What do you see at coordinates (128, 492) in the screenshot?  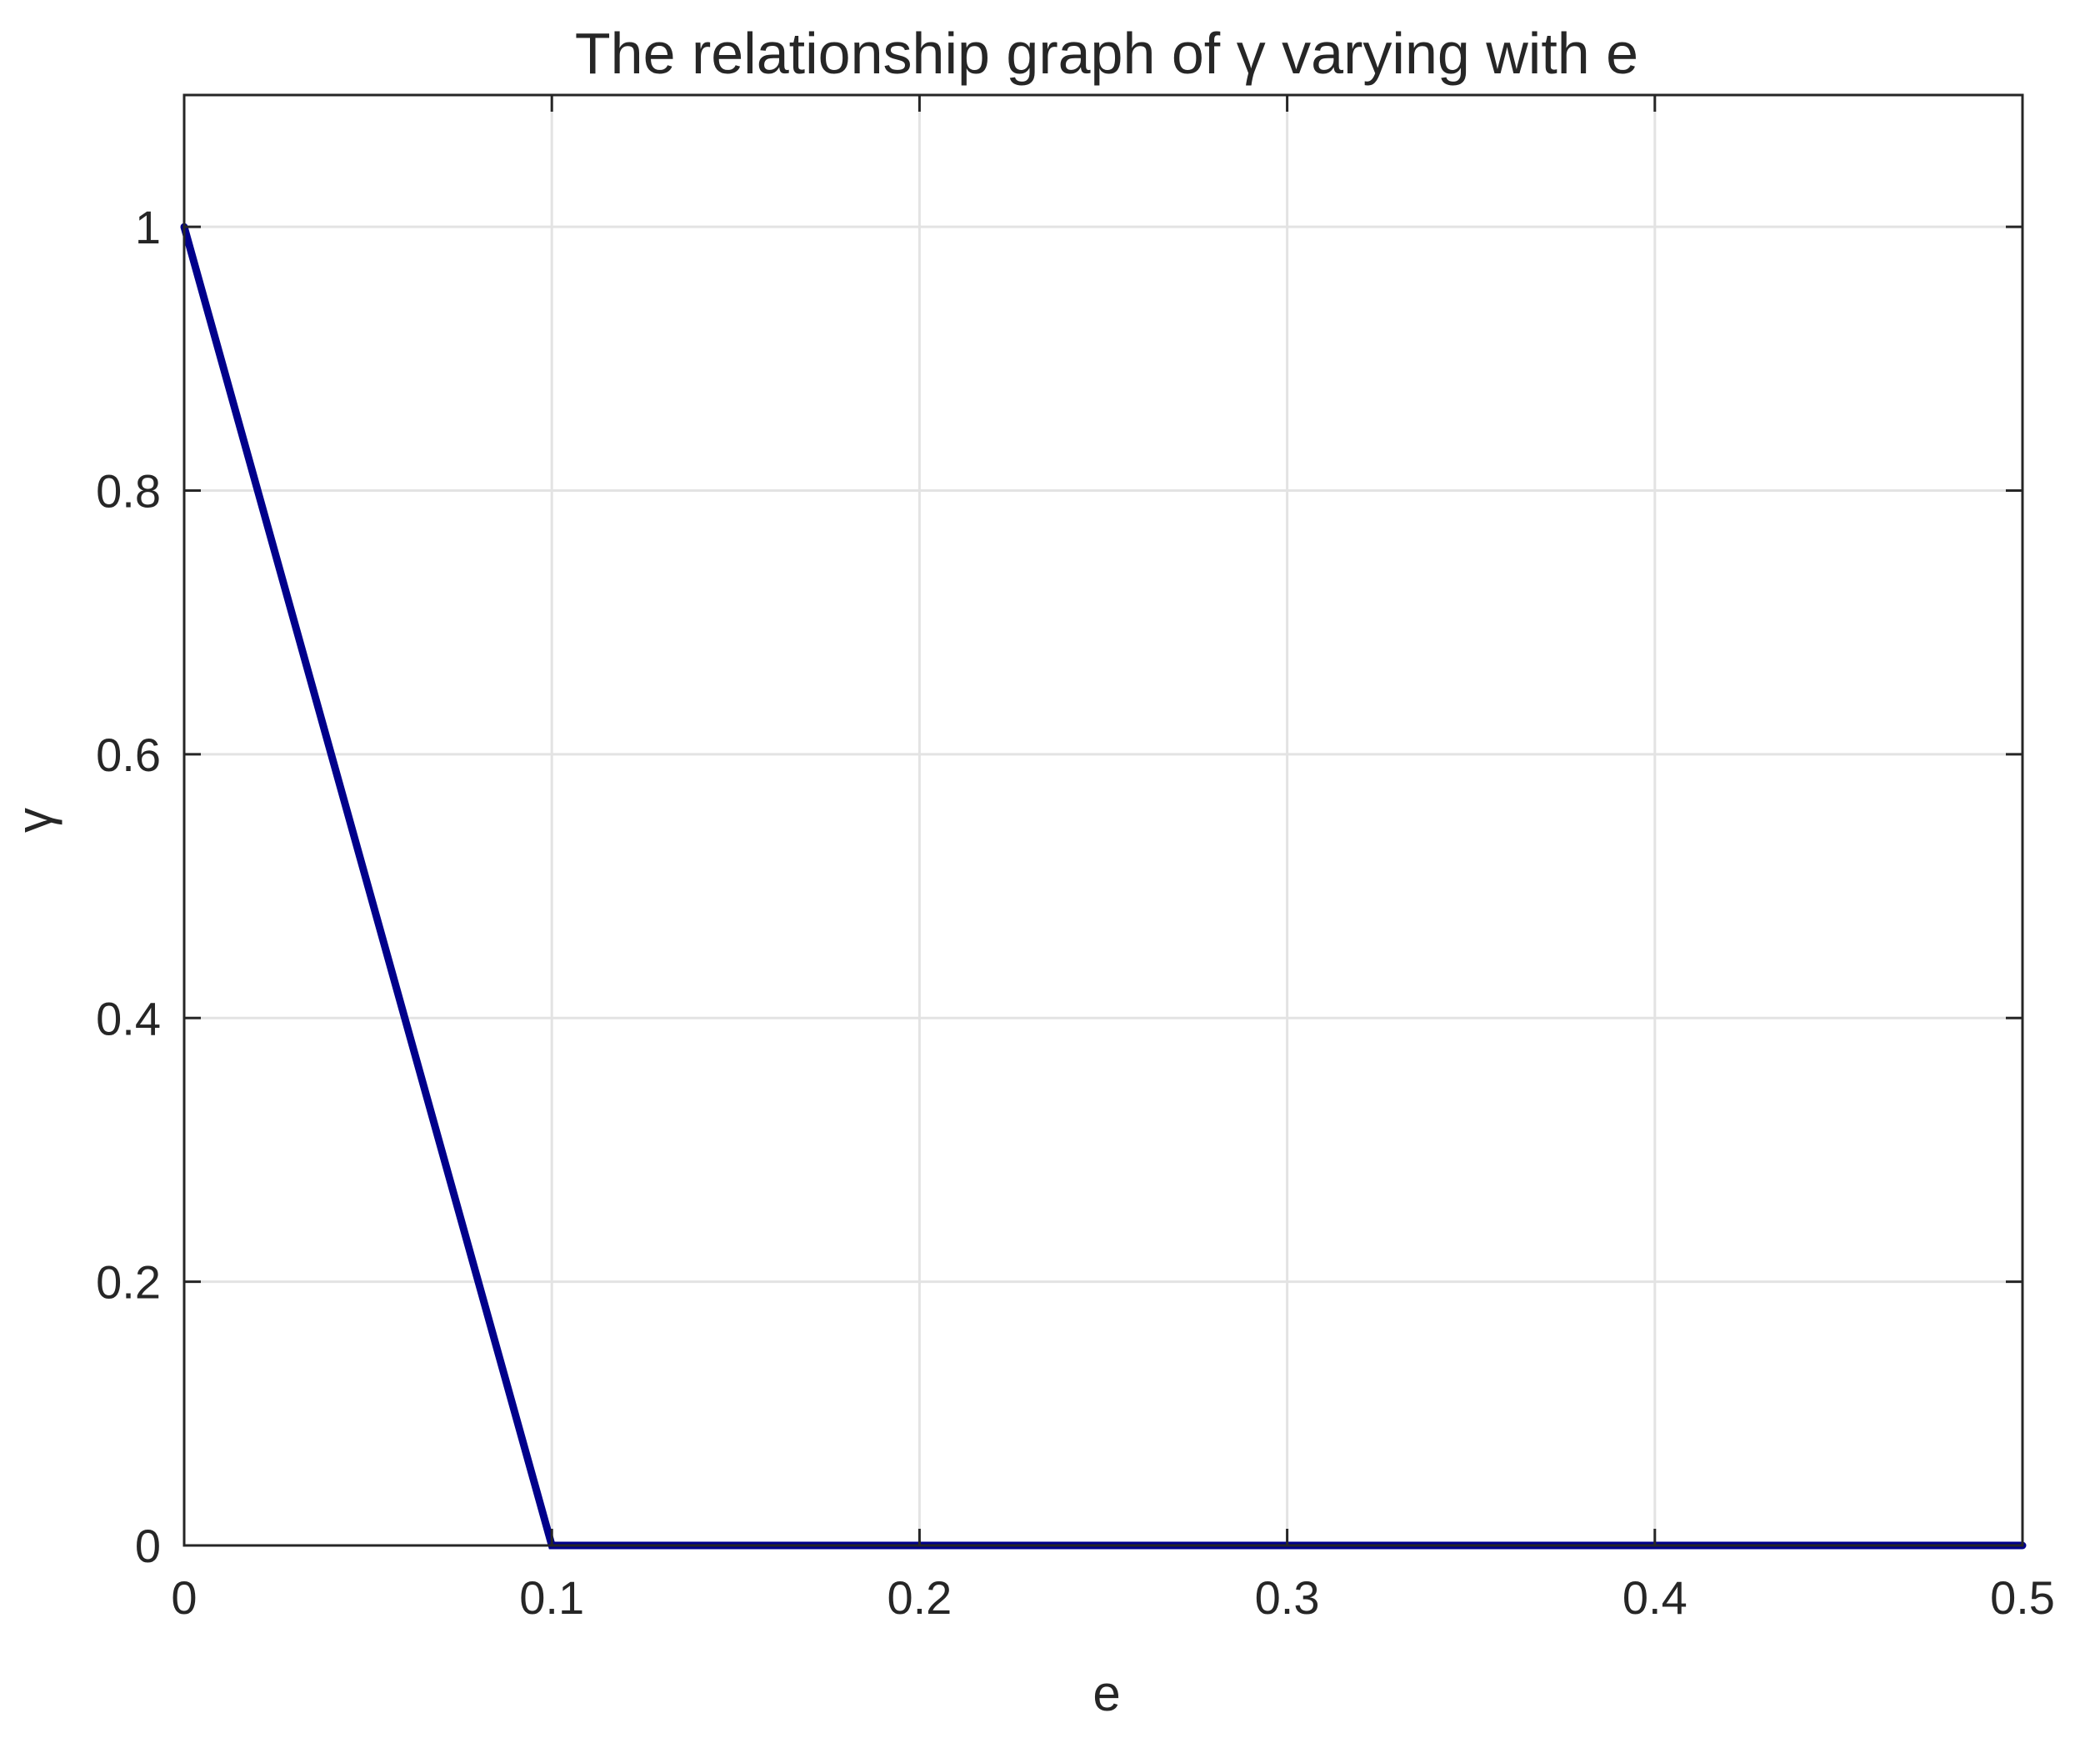 I see `y-tick-label: 0.8` at bounding box center [128, 492].